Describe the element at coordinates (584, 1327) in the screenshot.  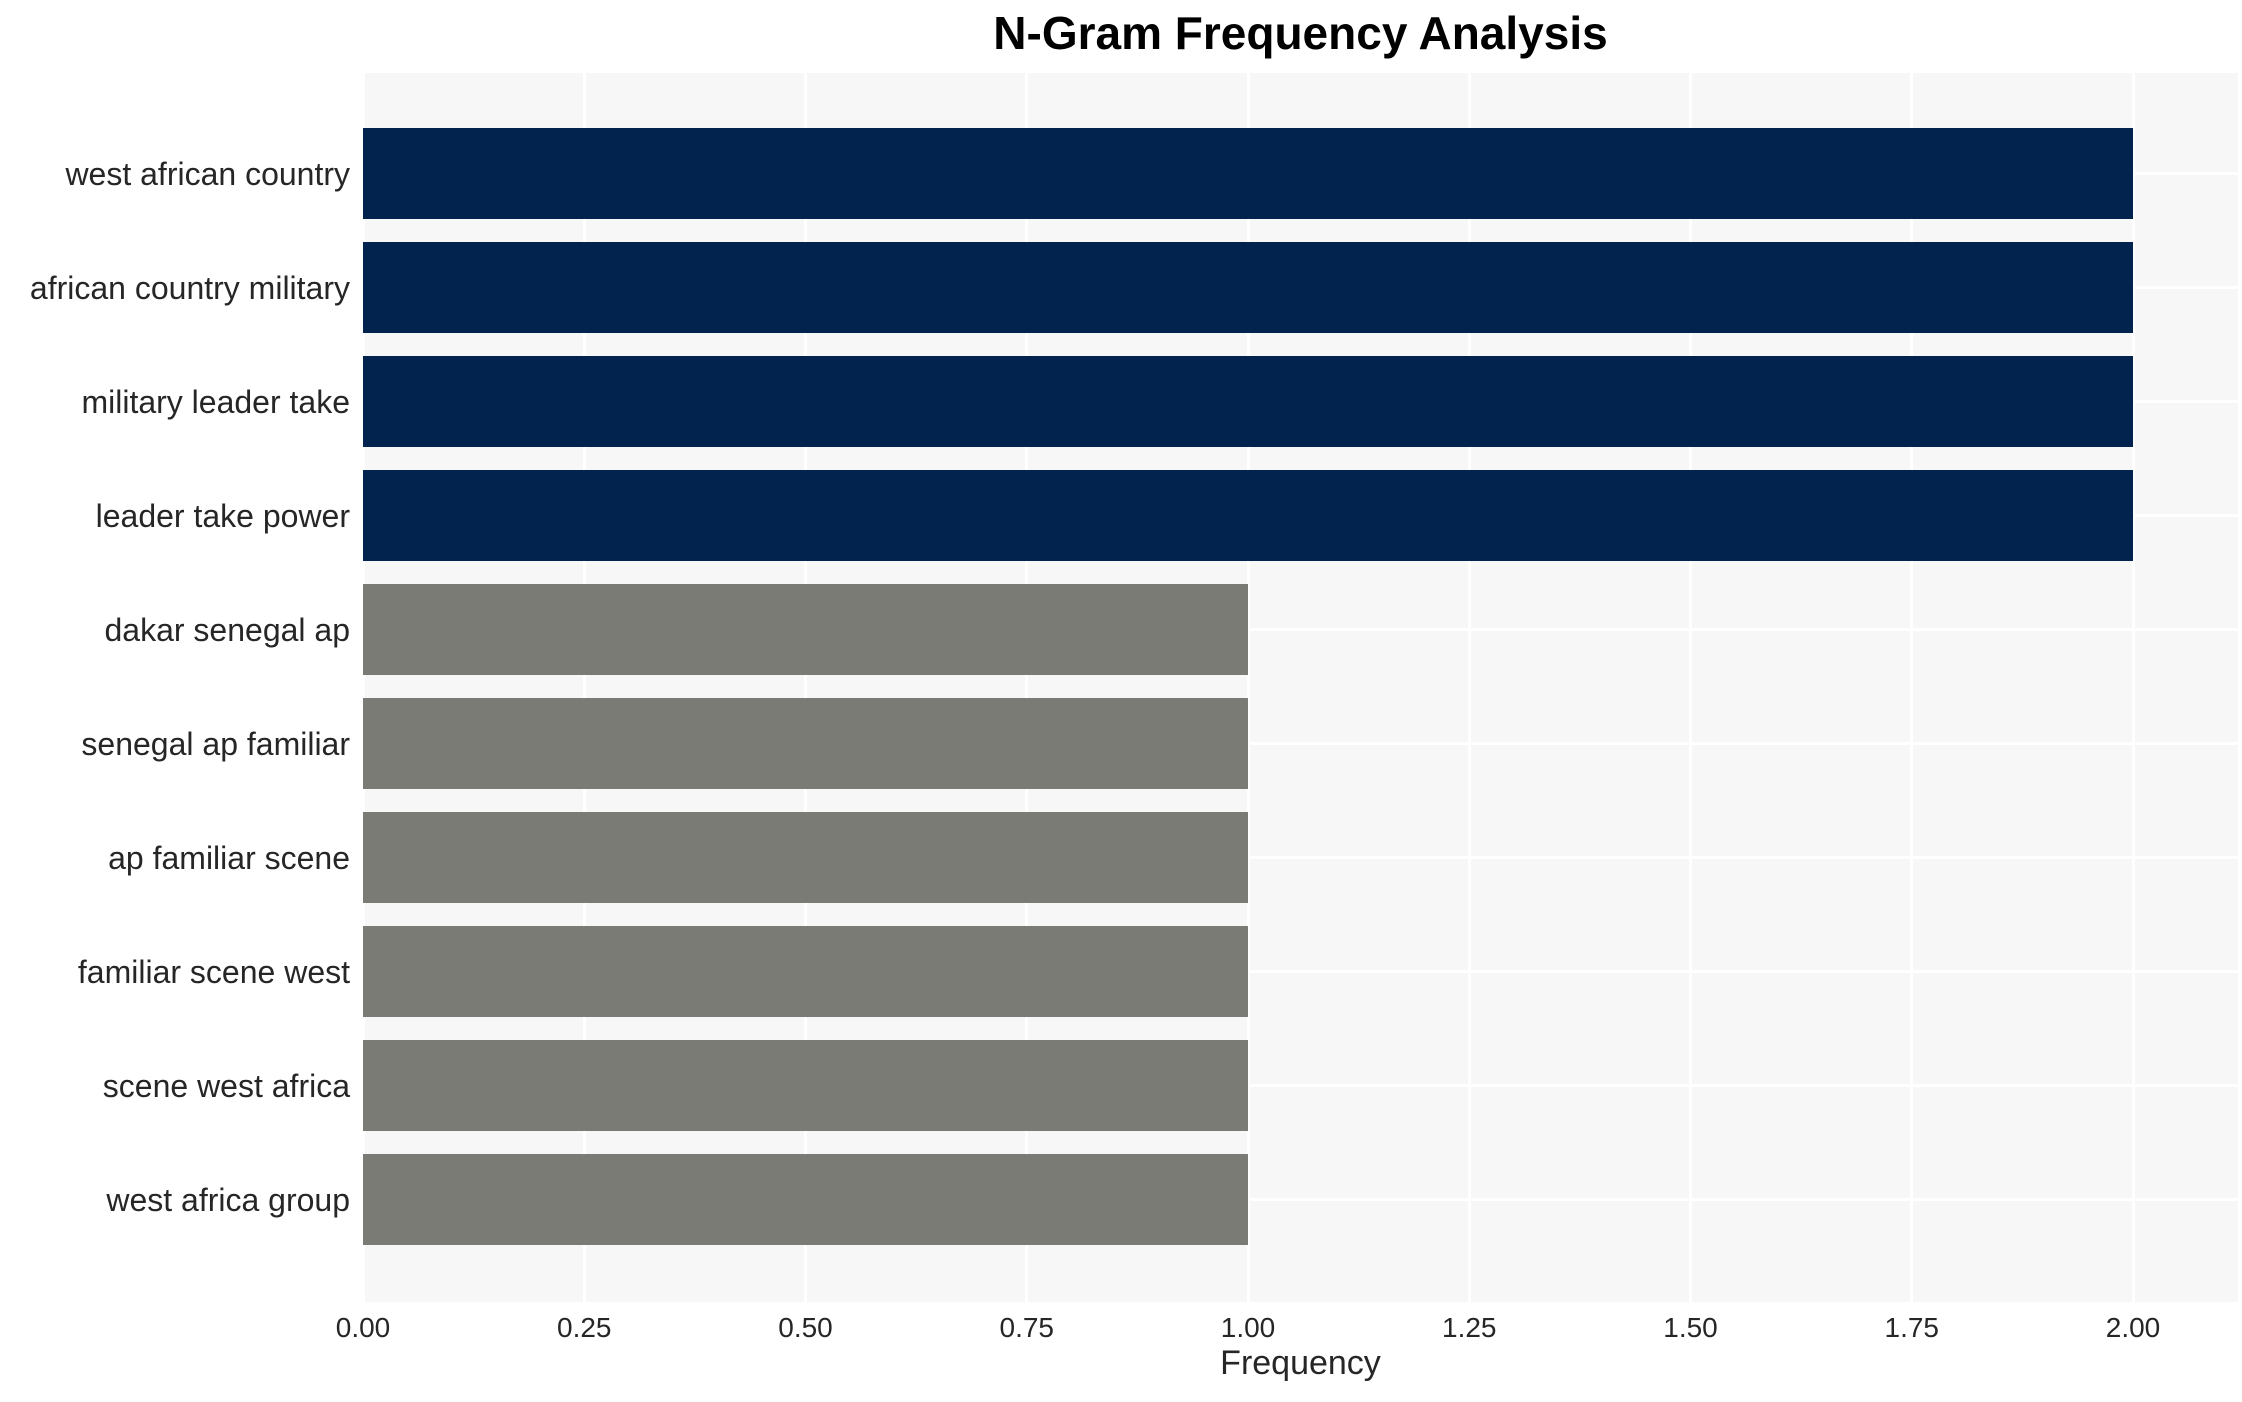
I see `x-tick-label: 0.25` at that location.